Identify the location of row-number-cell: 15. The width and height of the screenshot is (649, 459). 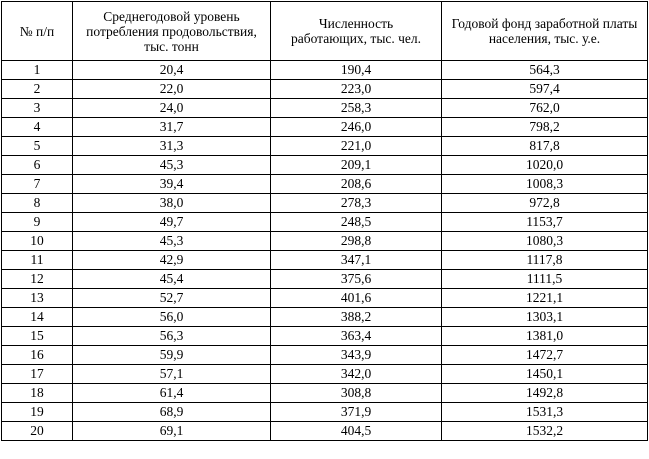
(37, 336).